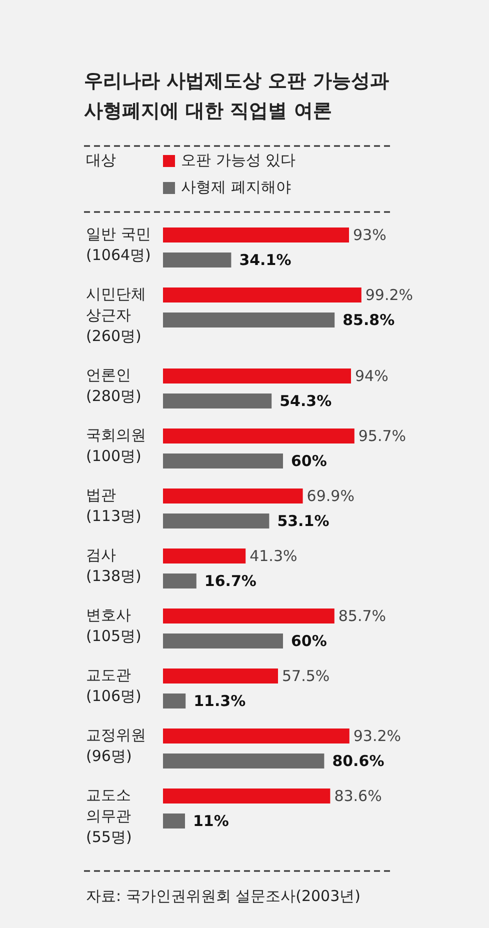 The height and width of the screenshot is (928, 489). Describe the element at coordinates (306, 401) in the screenshot. I see `data-label: 54.3%` at that location.